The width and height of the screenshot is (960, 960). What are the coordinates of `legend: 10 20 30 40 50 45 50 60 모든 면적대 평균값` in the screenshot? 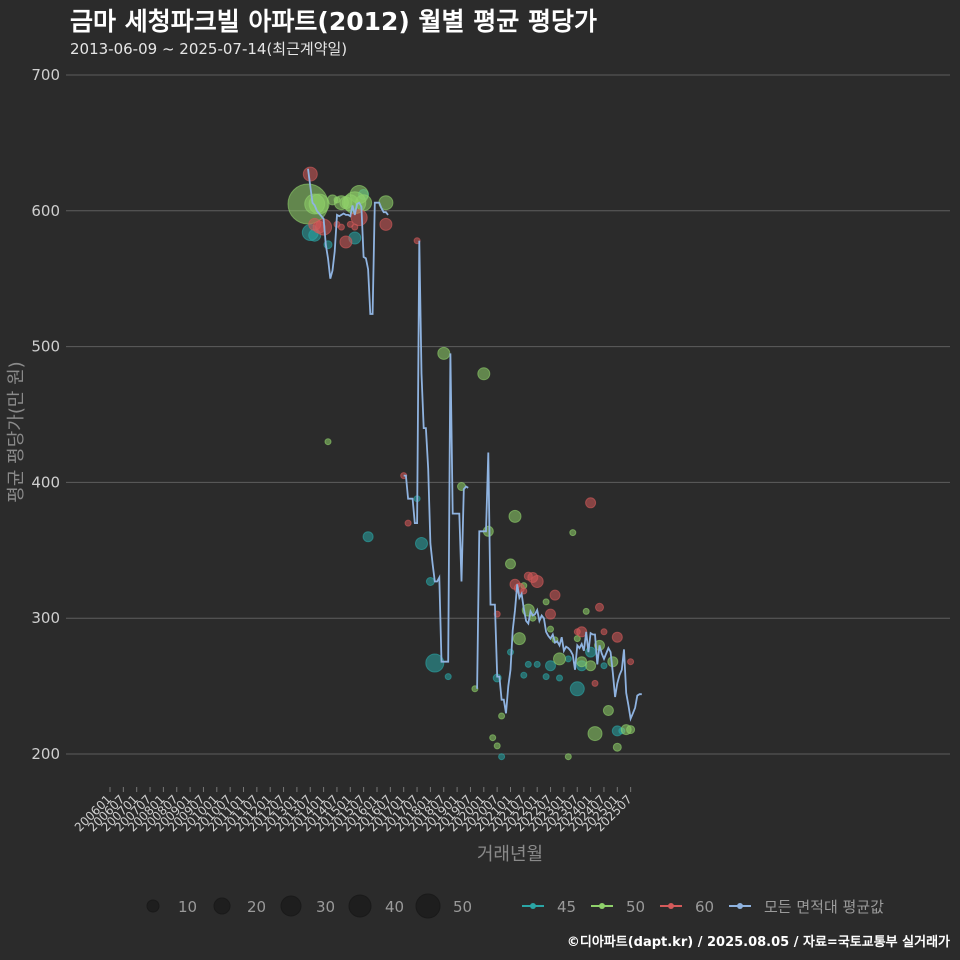 It's located at (515, 906).